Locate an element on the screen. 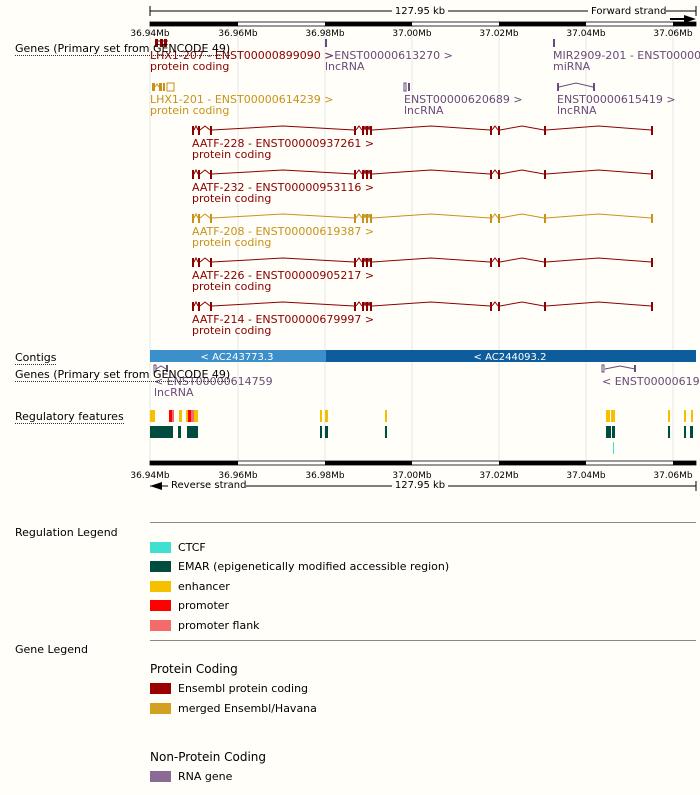 The image size is (700, 795). contig-ac244093-bar is located at coordinates (511, 356).